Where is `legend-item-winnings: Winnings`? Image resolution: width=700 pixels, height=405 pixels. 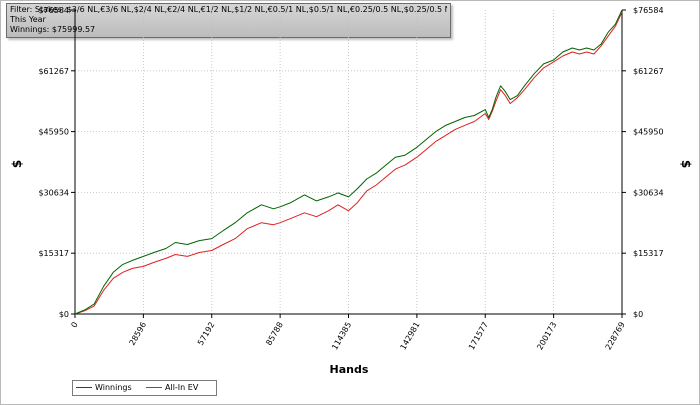
legend-item-winnings: Winnings is located at coordinates (104, 388).